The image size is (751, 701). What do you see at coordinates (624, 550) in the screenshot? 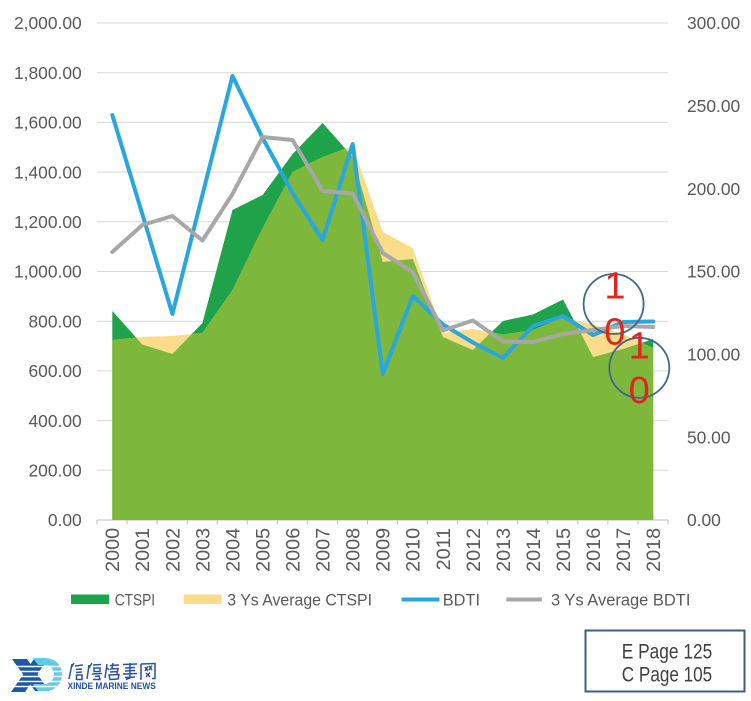
I see `svg-text: 2017` at bounding box center [624, 550].